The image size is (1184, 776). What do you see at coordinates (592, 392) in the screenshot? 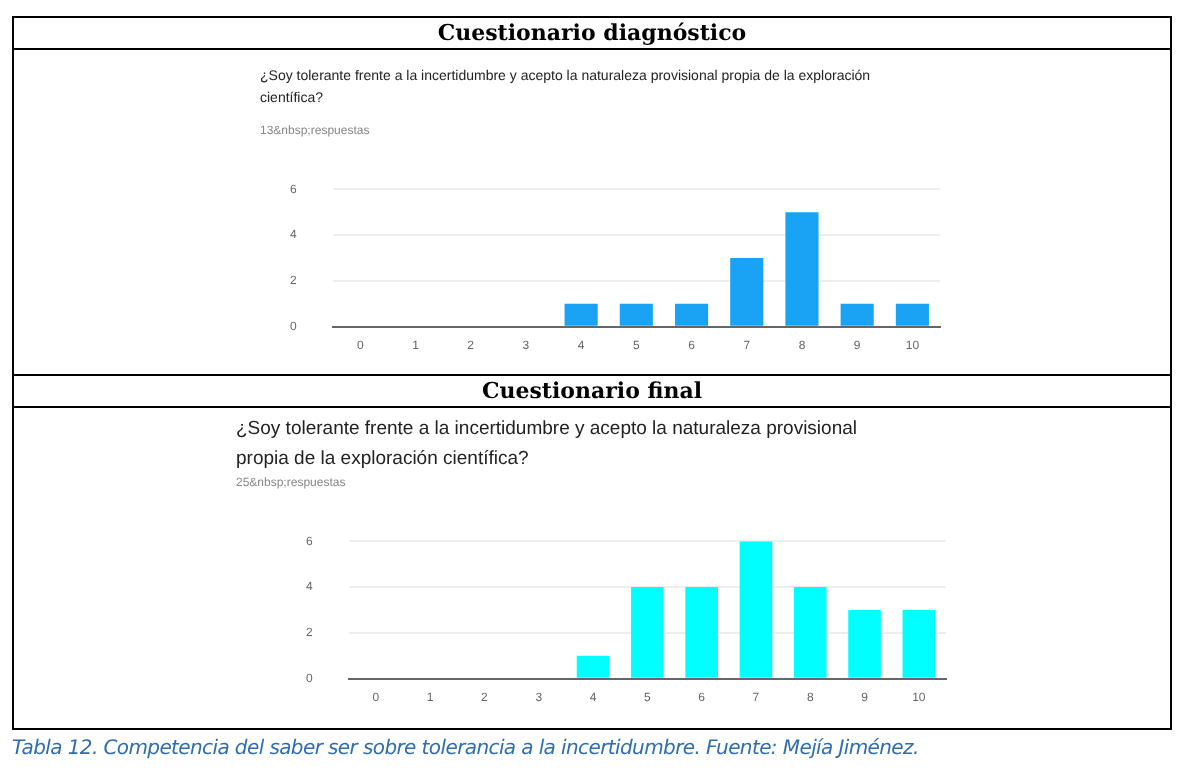
I see `chart-title: Cuestionario final` at bounding box center [592, 392].